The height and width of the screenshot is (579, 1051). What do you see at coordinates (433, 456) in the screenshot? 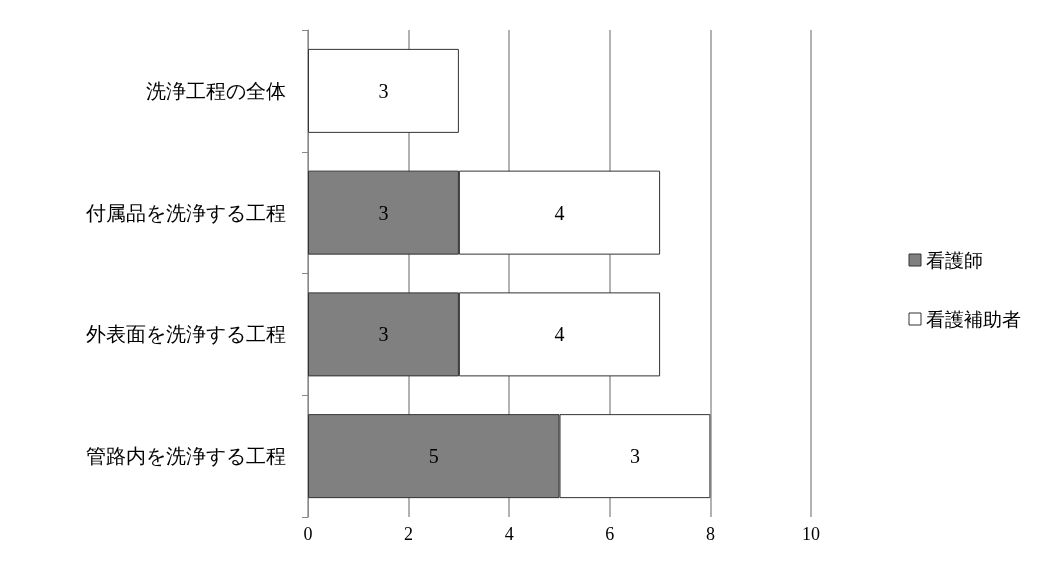
I see `data-label: 5` at bounding box center [433, 456].